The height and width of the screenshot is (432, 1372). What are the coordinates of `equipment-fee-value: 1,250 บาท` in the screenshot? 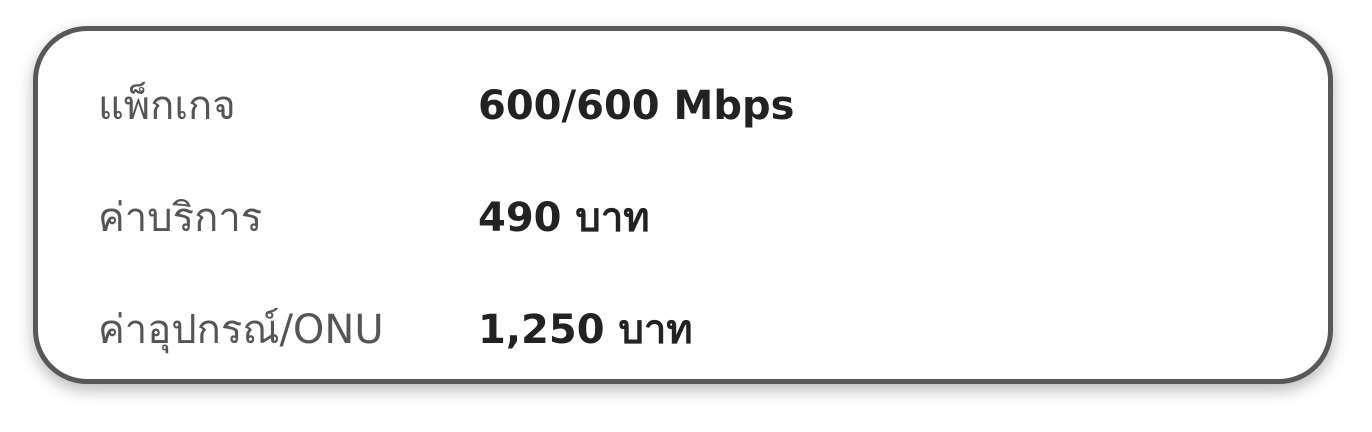 It's located at (585, 330).